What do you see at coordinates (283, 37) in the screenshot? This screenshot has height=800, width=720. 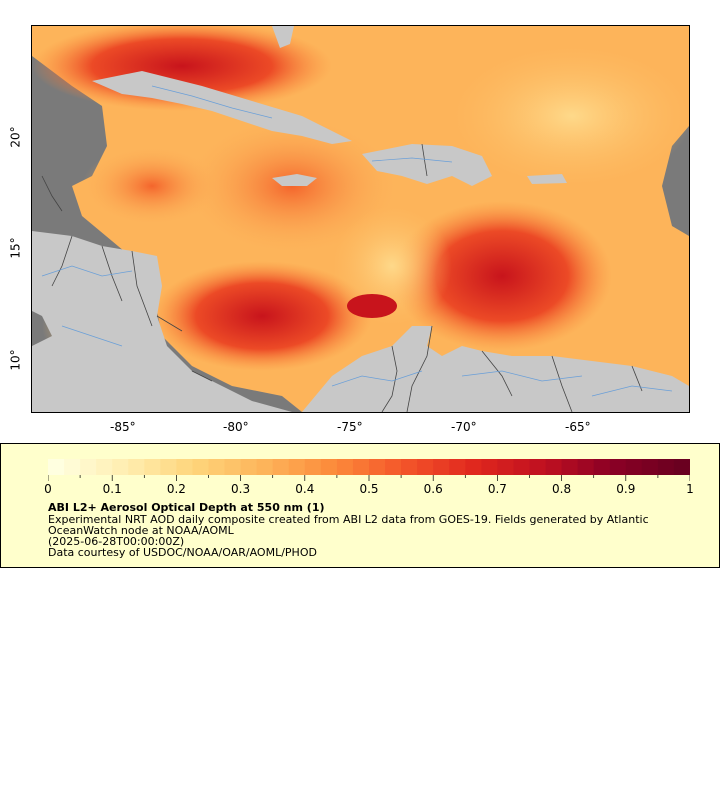 I see `land-florida` at bounding box center [283, 37].